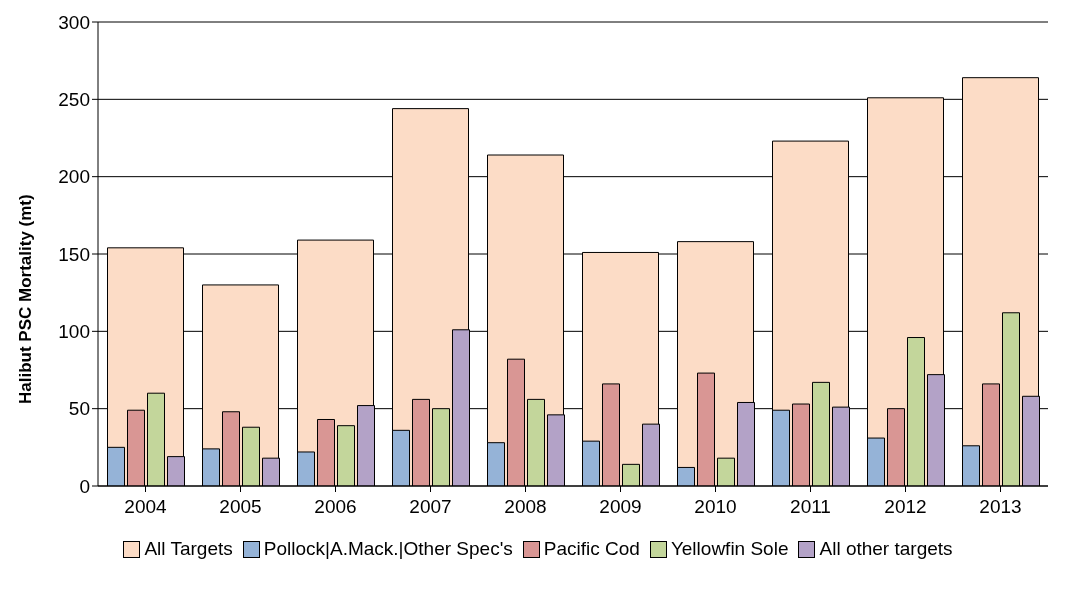 The height and width of the screenshot is (599, 1065). I want to click on x-tick-label: 2005, so click(240, 507).